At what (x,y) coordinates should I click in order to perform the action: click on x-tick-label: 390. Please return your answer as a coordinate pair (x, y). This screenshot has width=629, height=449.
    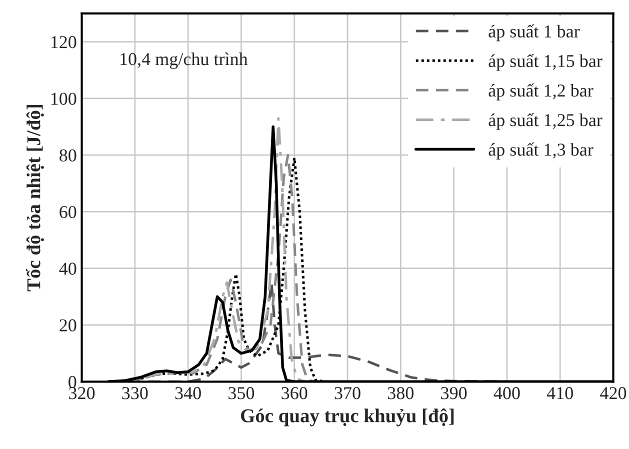
    Looking at the image, I should click on (454, 393).